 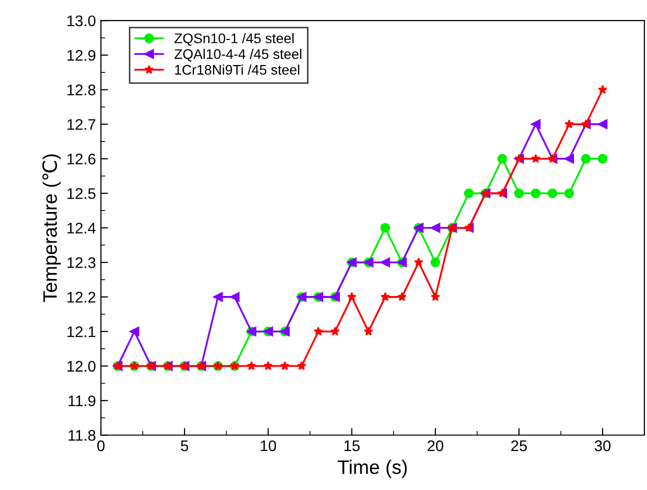 I want to click on y-tick-label: 12.2, so click(x=82, y=297).